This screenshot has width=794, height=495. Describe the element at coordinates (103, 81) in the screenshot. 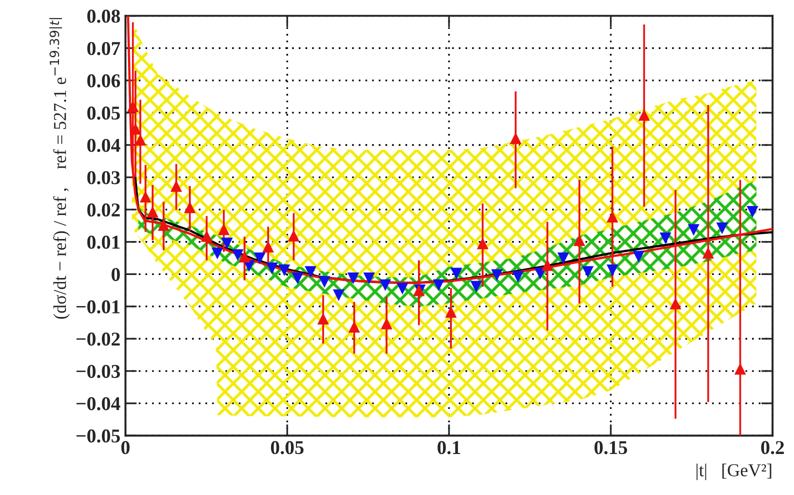

I see `y-tick-label: 0.06` at that location.